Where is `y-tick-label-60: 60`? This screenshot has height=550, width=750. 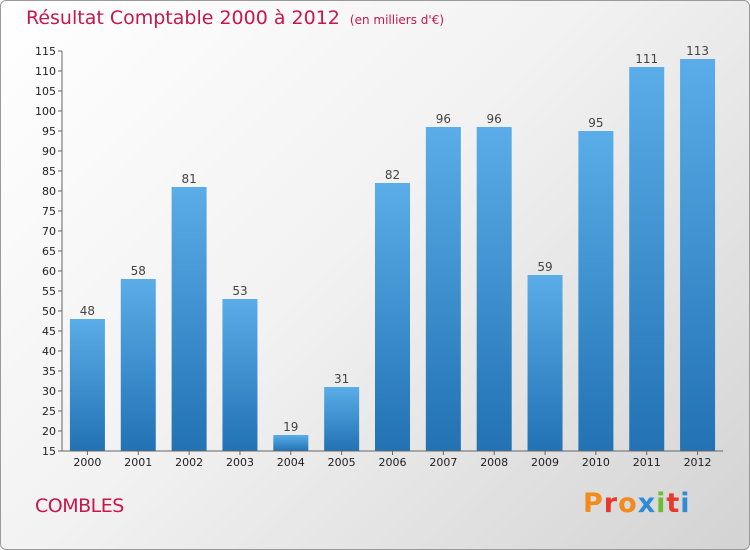 y-tick-label-60: 60 is located at coordinates (49, 271).